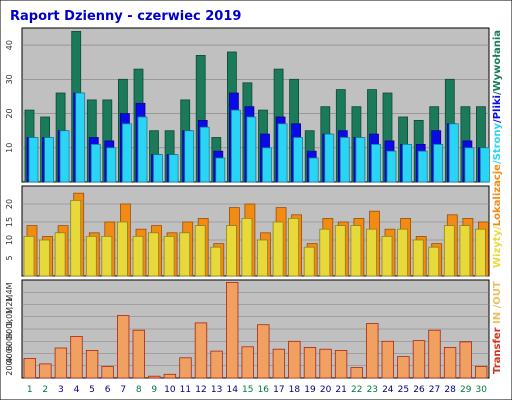  Describe the element at coordinates (30, 390) in the screenshot. I see `x-tick-label: 1` at that location.